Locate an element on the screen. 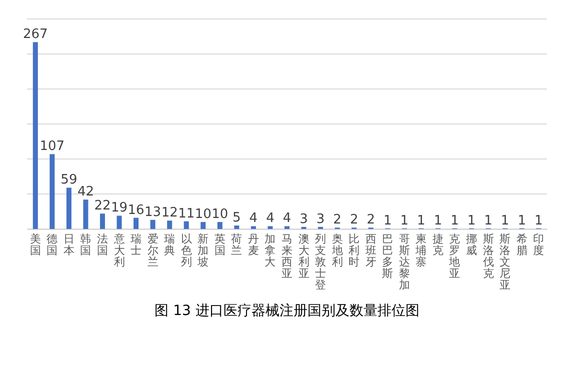 This screenshot has height=386, width=574. x-tick-label: 比利时 is located at coordinates (354, 250).